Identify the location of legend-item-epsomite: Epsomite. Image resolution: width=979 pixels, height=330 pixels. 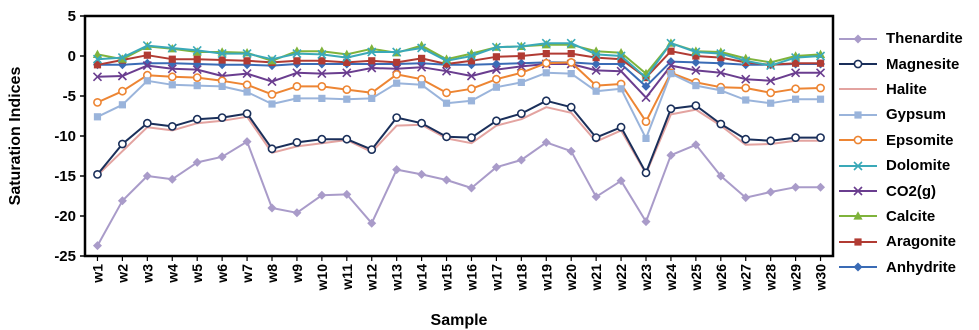
(908, 140).